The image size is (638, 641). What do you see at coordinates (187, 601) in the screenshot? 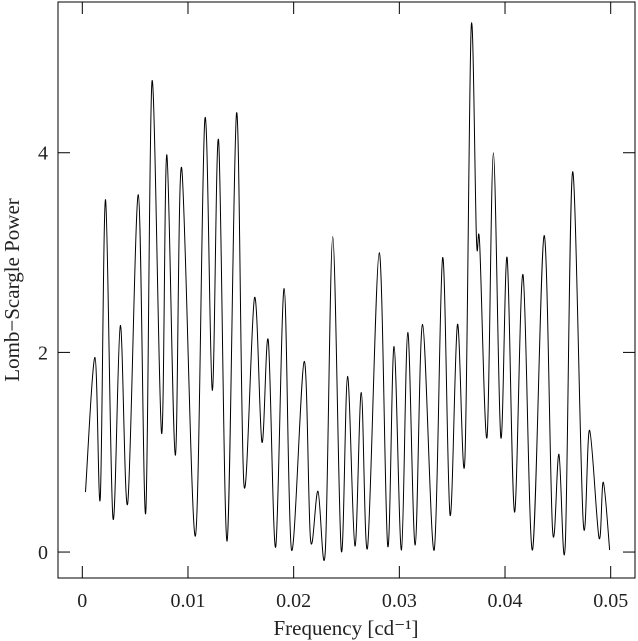
I see `x-tick-label: 0.01` at bounding box center [187, 601].